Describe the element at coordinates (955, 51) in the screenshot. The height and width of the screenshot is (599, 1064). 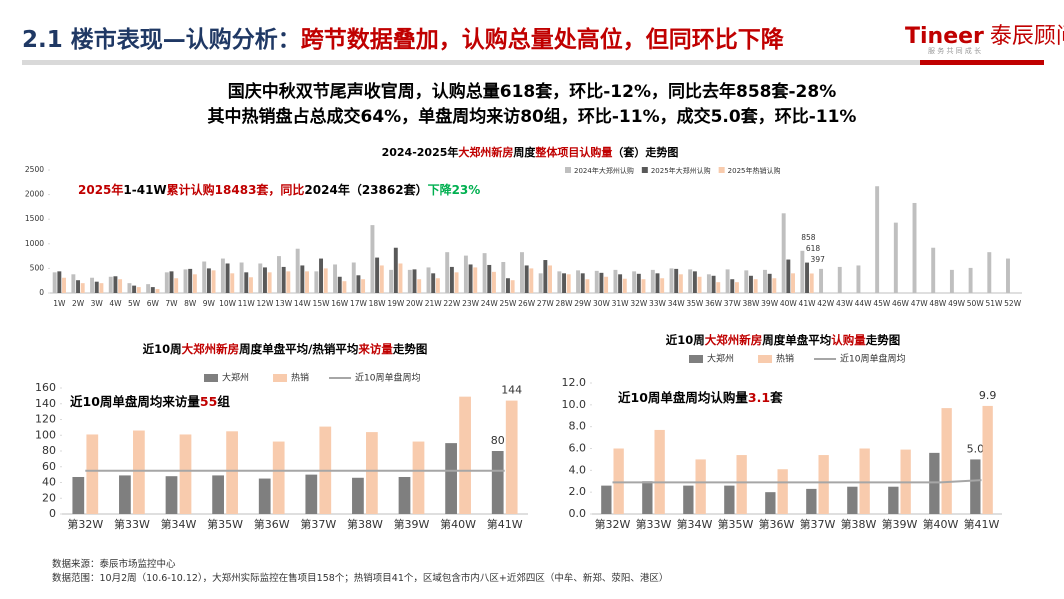
I see `slogan: 服 务 共 同 成 长` at that location.